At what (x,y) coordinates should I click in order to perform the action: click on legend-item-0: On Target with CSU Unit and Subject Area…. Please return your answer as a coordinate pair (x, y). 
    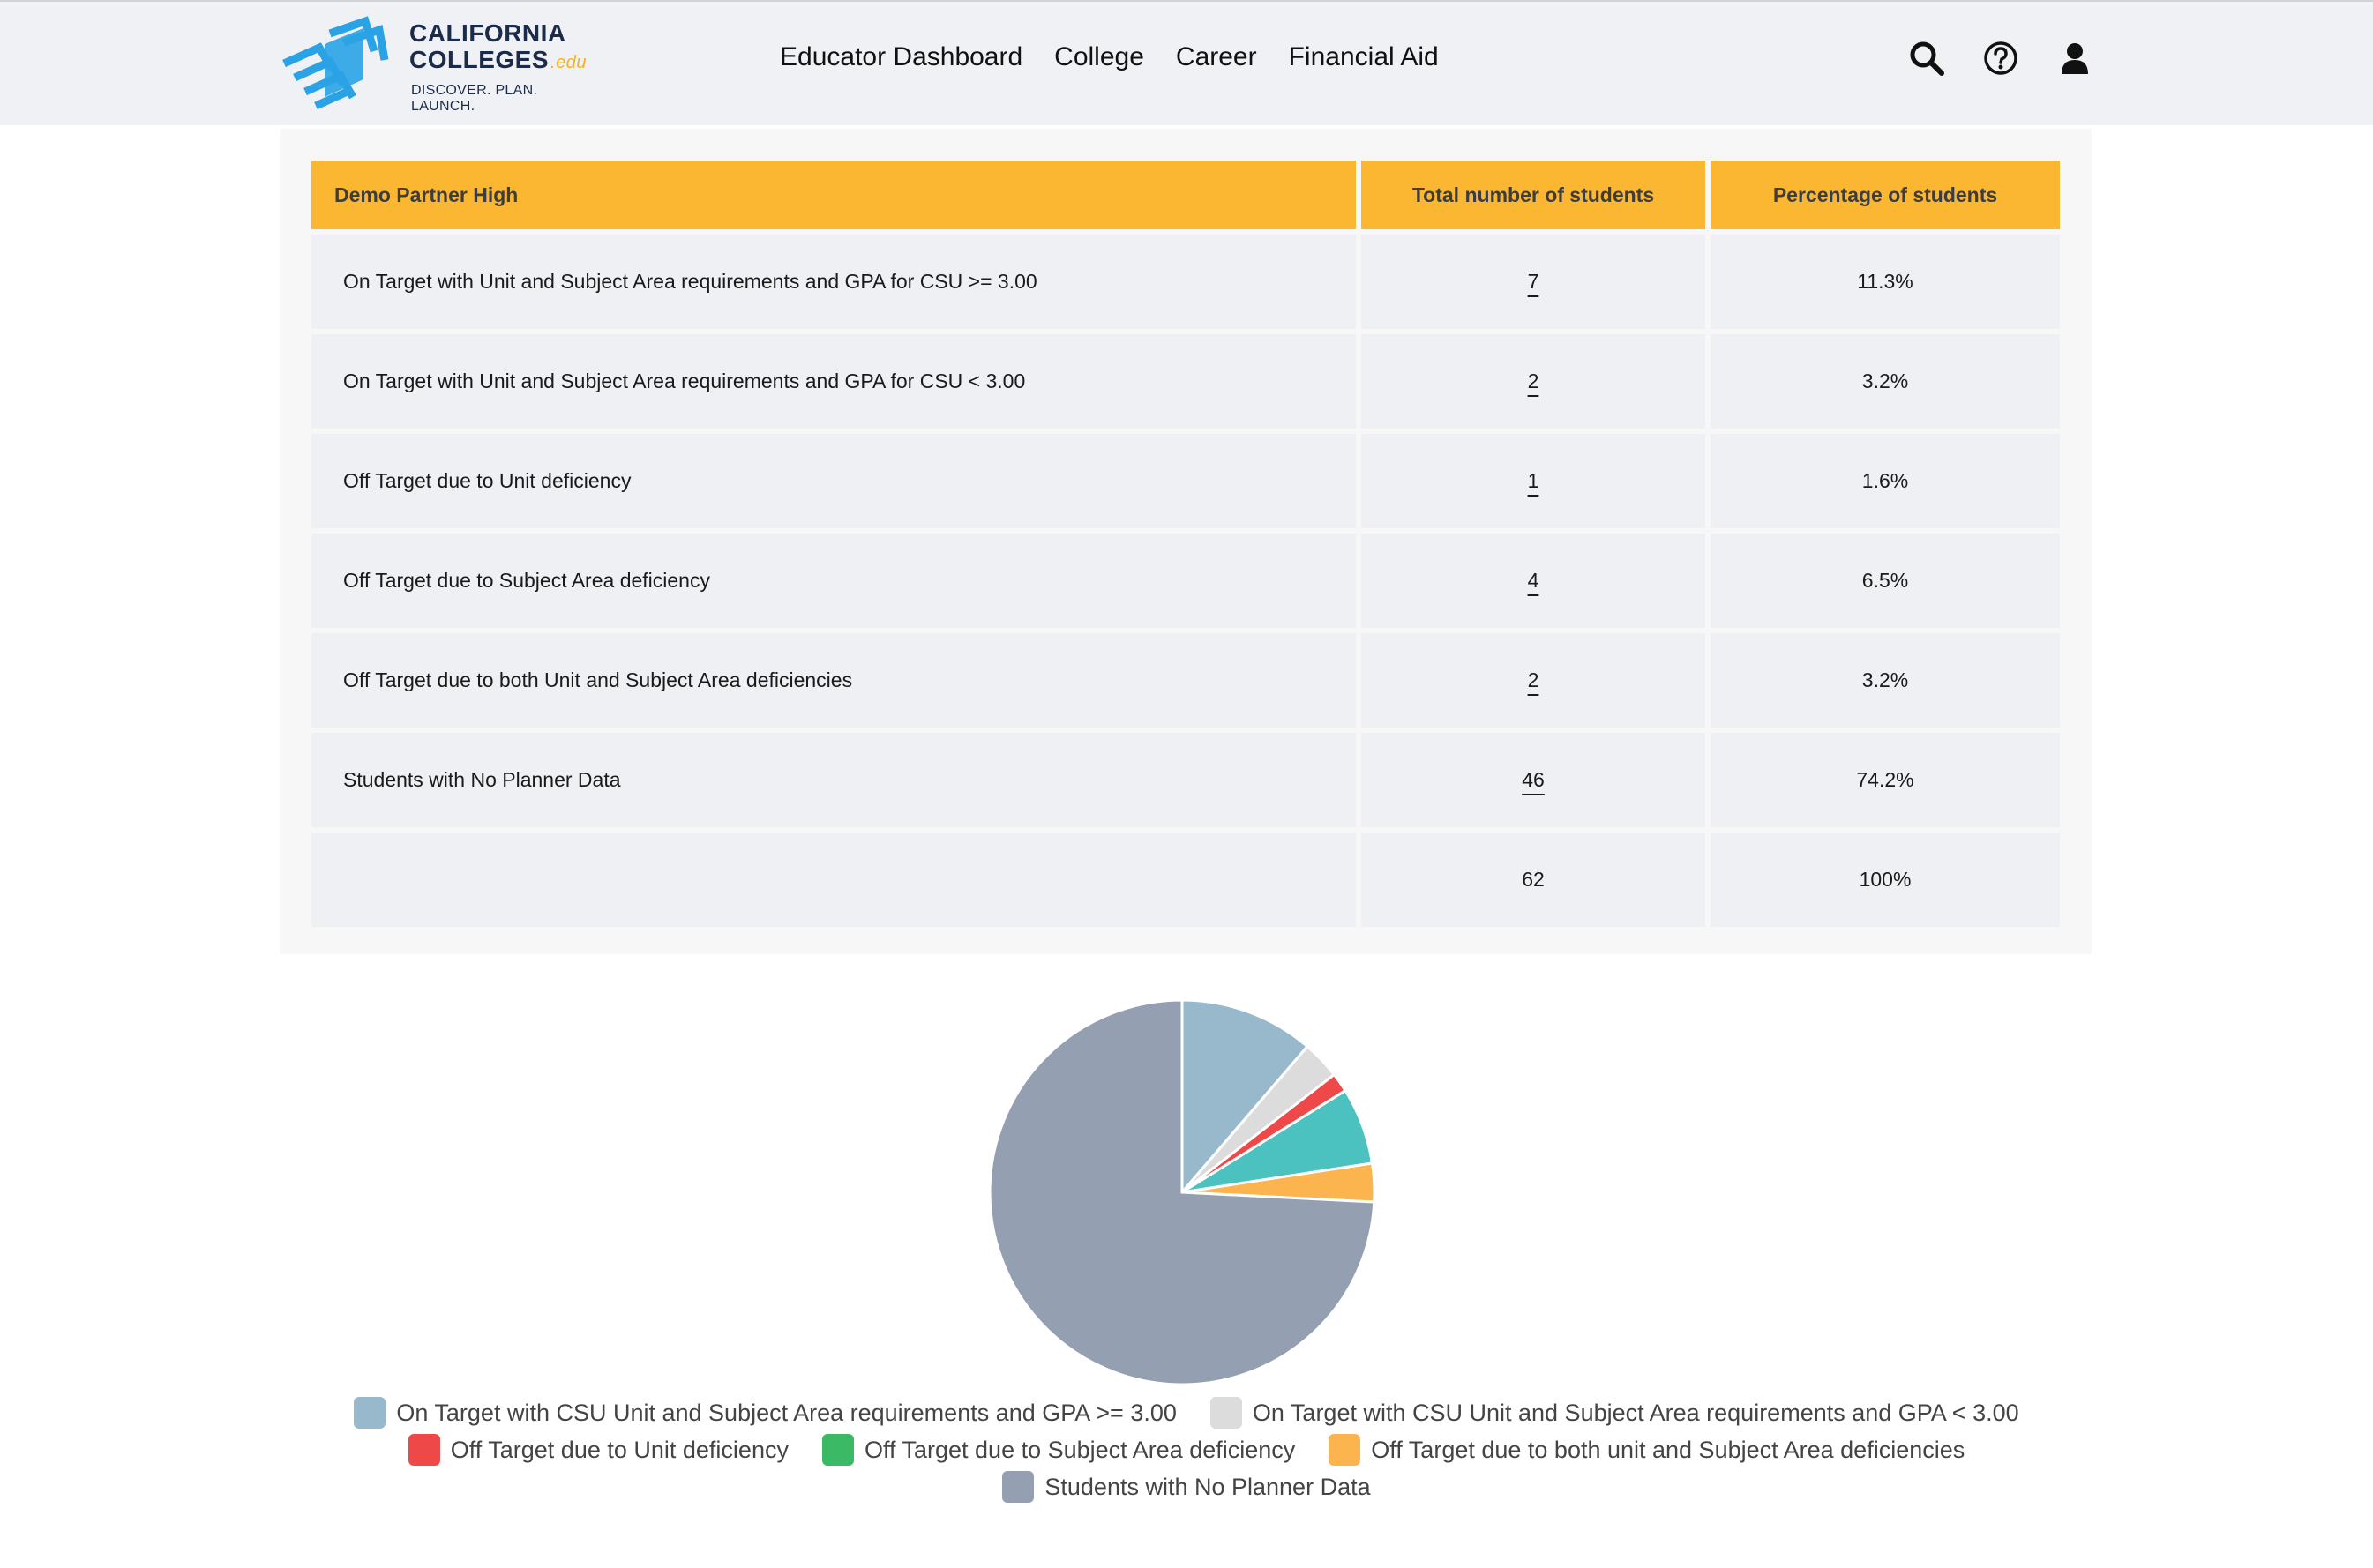
    Looking at the image, I should click on (765, 1413).